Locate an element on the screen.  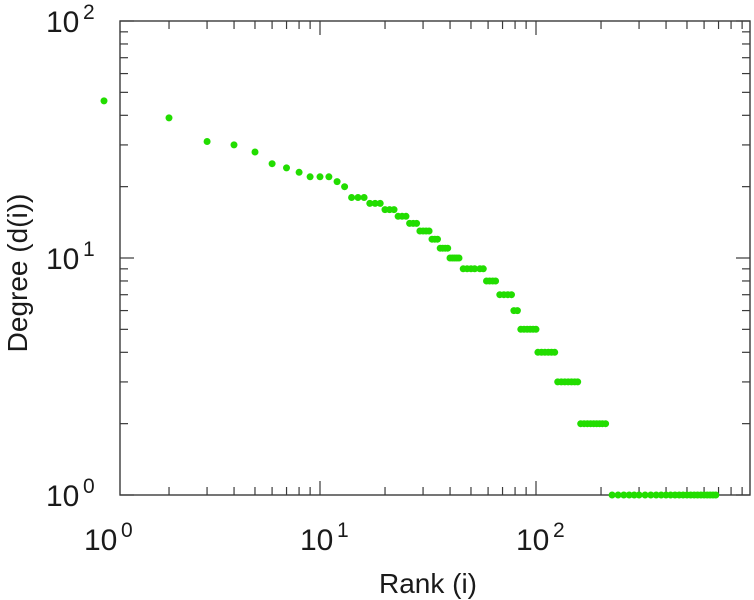
y-tick-label-exponent: 2 is located at coordinates (89, 12).